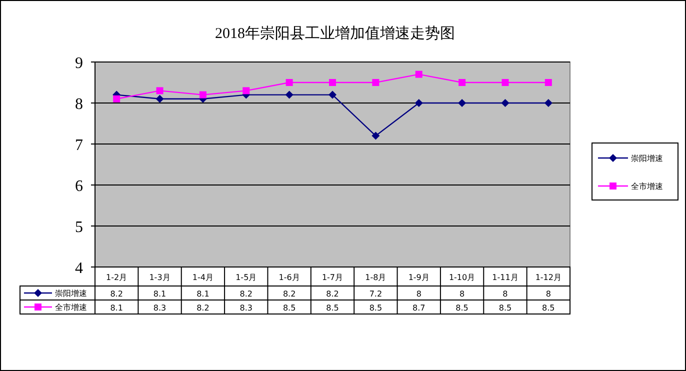  What do you see at coordinates (333, 277) in the screenshot?
I see `x-tick-label: 1-7月` at bounding box center [333, 277].